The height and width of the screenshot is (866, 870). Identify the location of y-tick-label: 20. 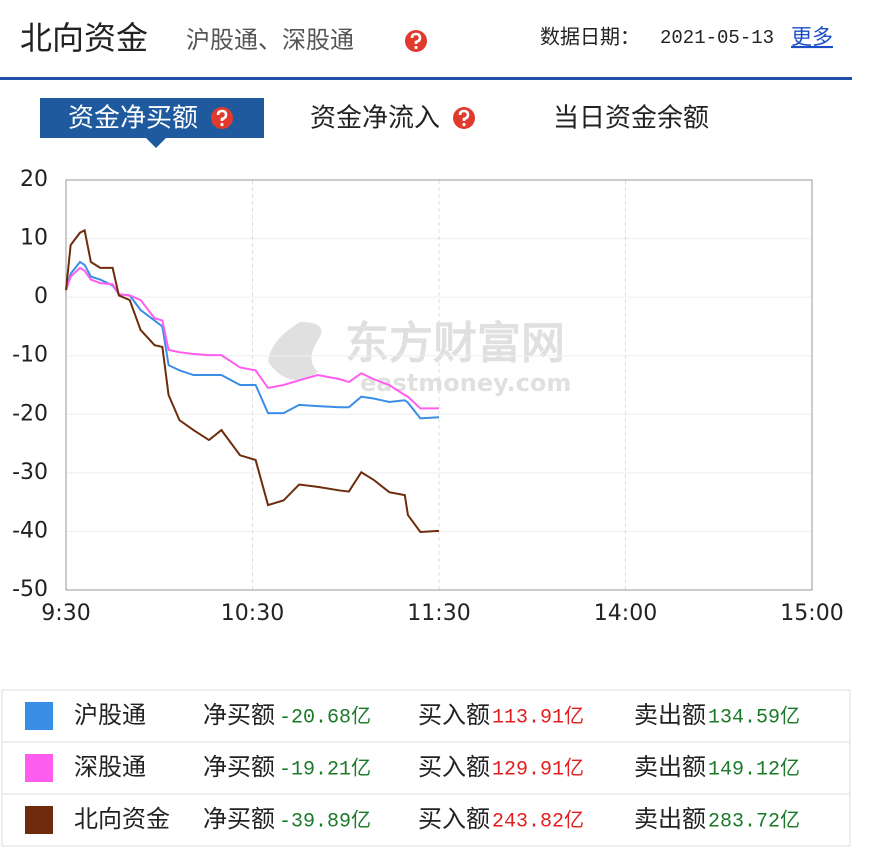
(34, 179).